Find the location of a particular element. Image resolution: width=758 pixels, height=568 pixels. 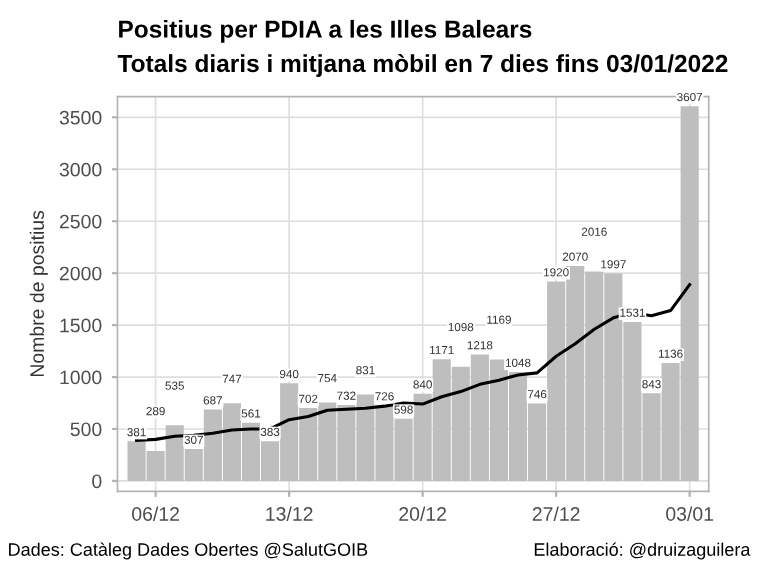

y-axis-title: Nombre de positius is located at coordinates (38, 293).